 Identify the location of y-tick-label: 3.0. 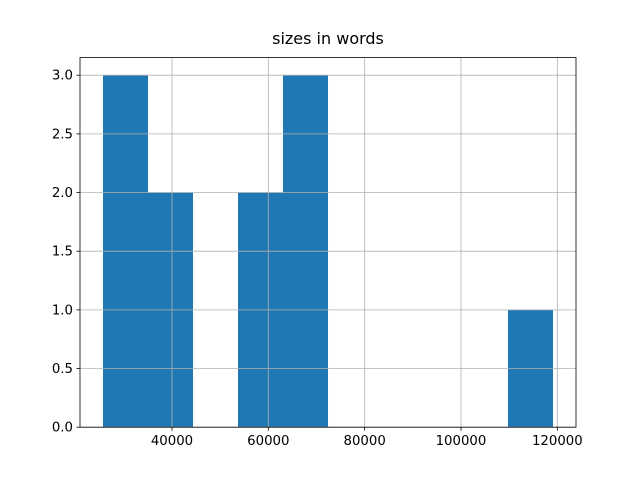
(62, 76).